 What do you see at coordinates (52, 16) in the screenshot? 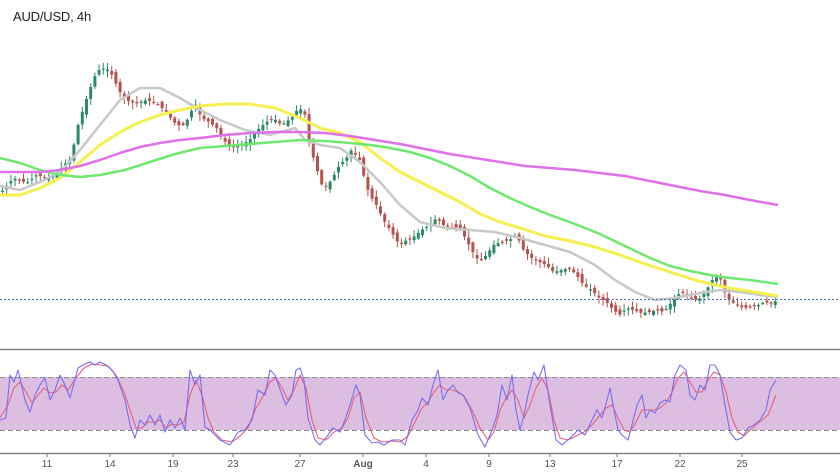
I see `chart-title: AUD/USD, 4h` at bounding box center [52, 16].